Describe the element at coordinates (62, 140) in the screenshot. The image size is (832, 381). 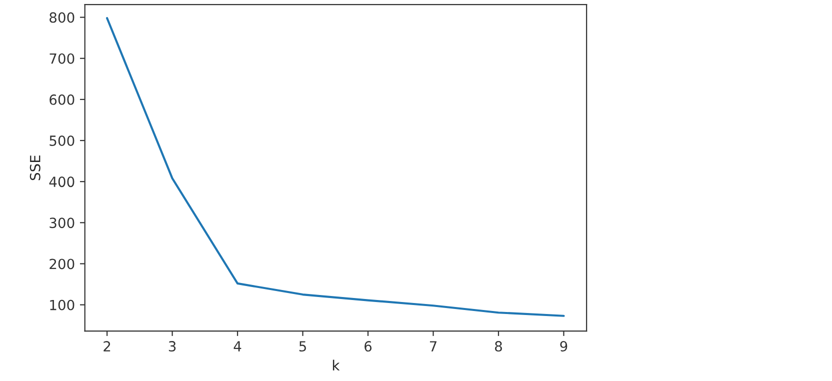
I see `y-tick-label: 500` at that location.